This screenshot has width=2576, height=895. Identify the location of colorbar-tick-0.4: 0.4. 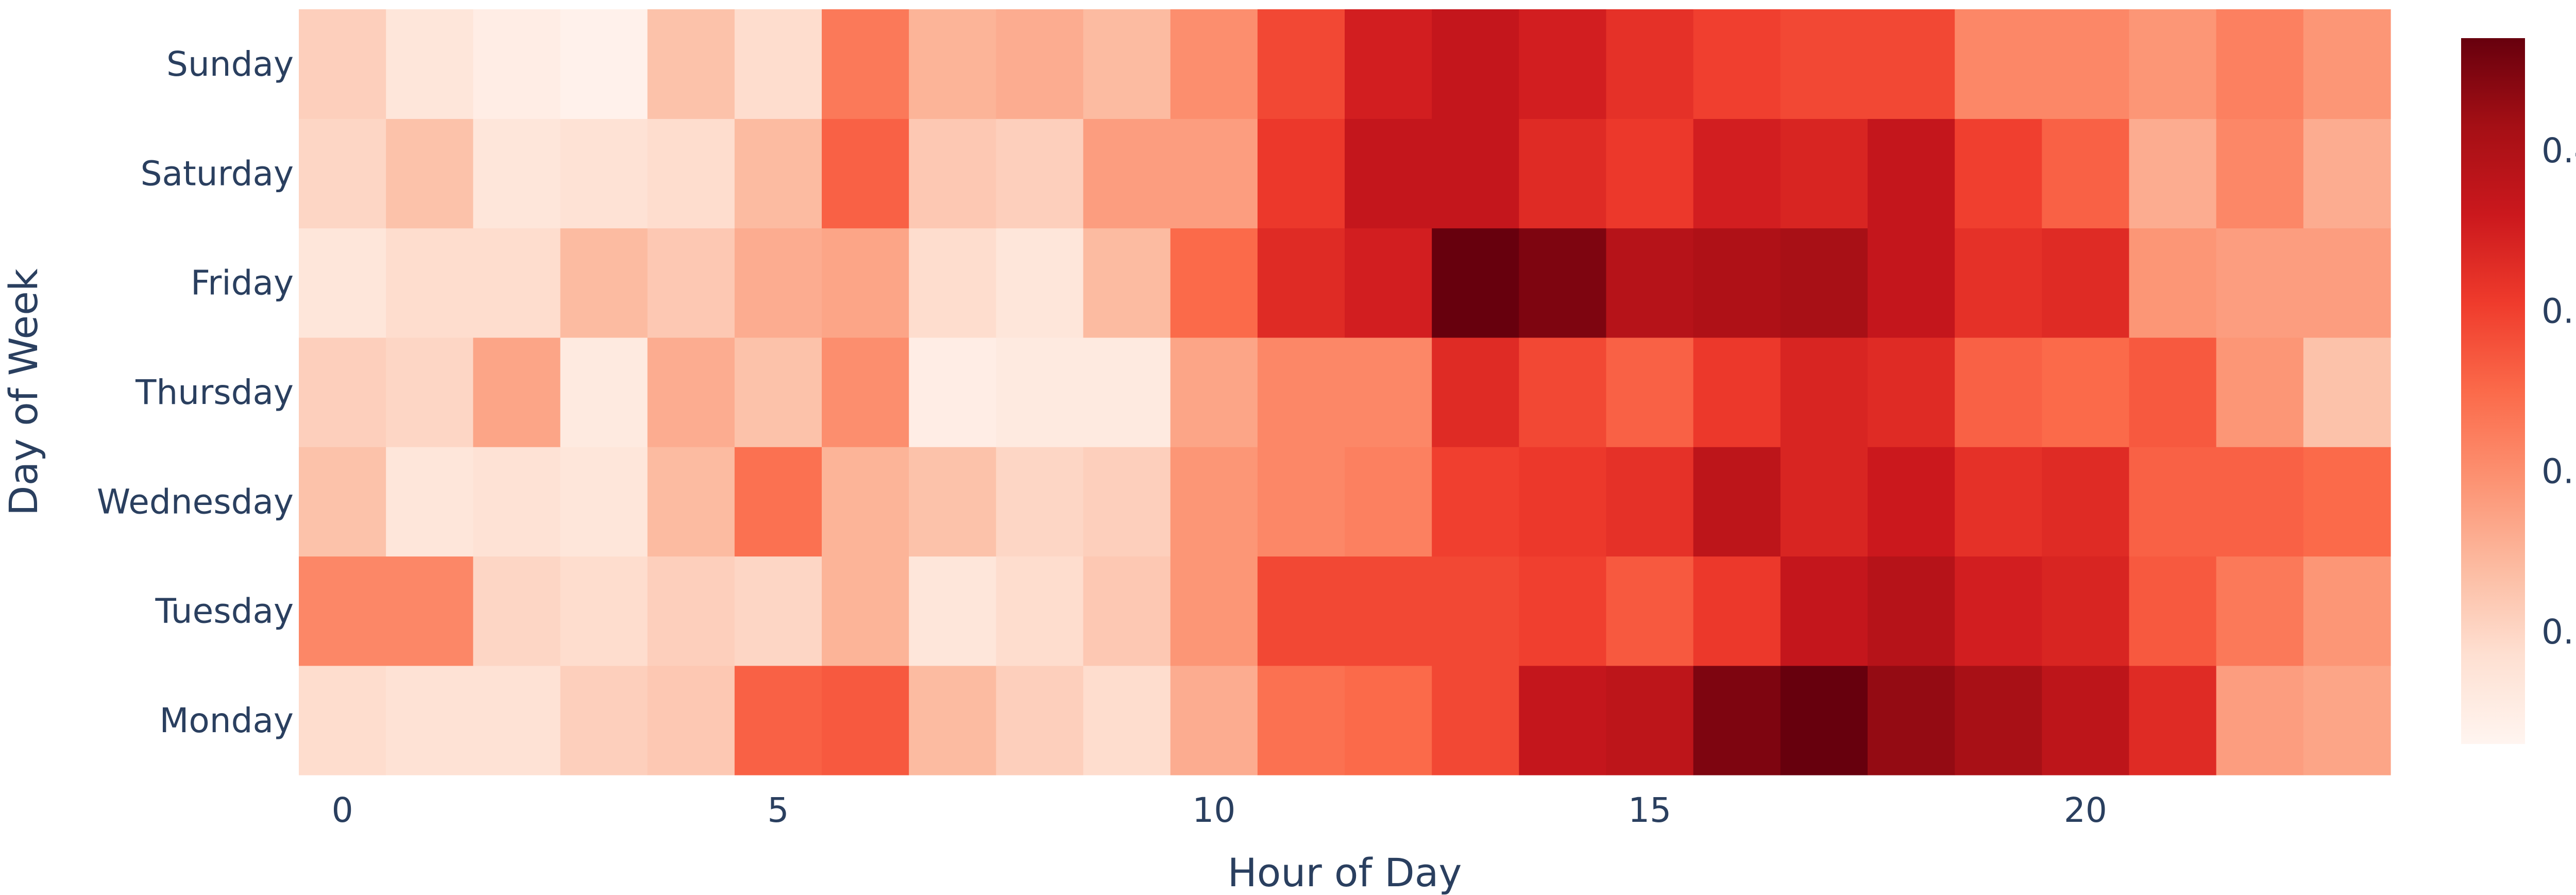
(2558, 151).